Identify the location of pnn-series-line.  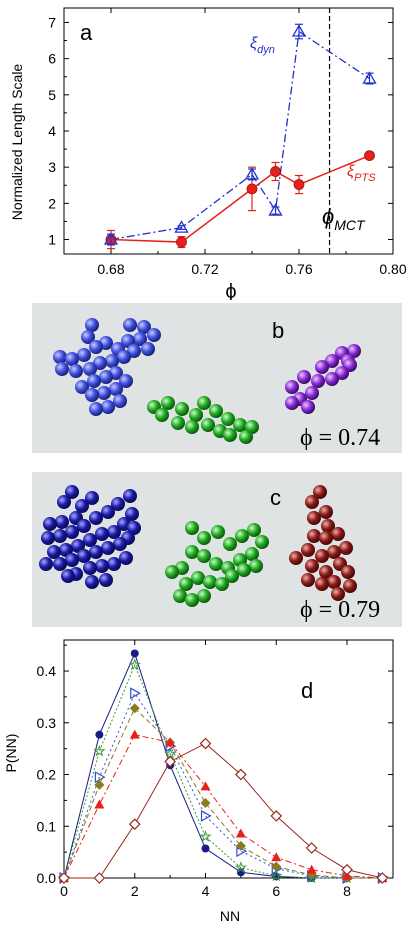
(223, 793).